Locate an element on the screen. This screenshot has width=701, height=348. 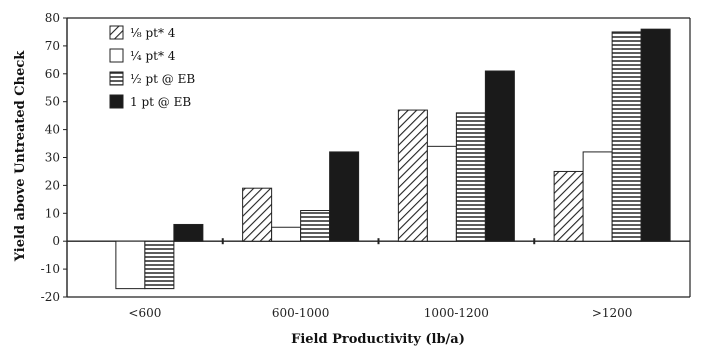
legend-label: ¼ pt* 4 is located at coordinates (153, 56).